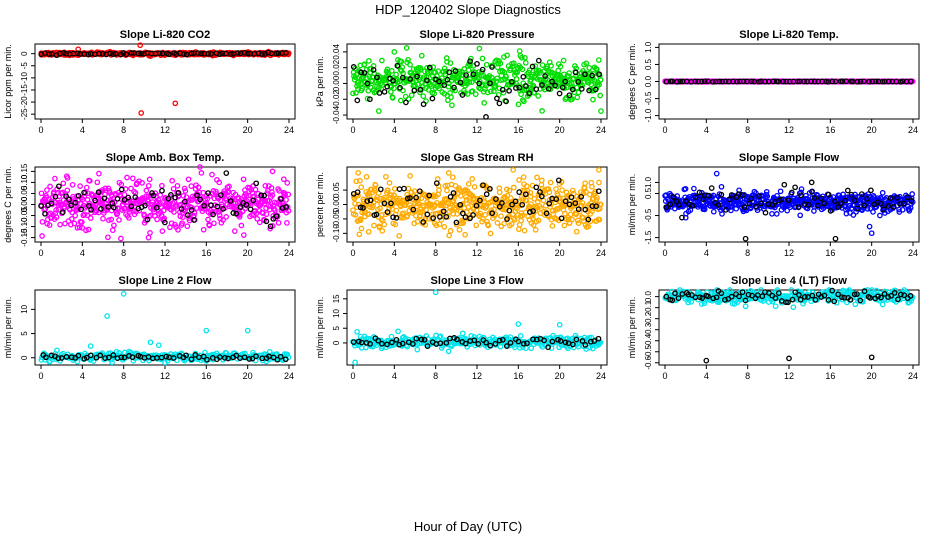  I want to click on x-tick-label: 8, so click(435, 130).